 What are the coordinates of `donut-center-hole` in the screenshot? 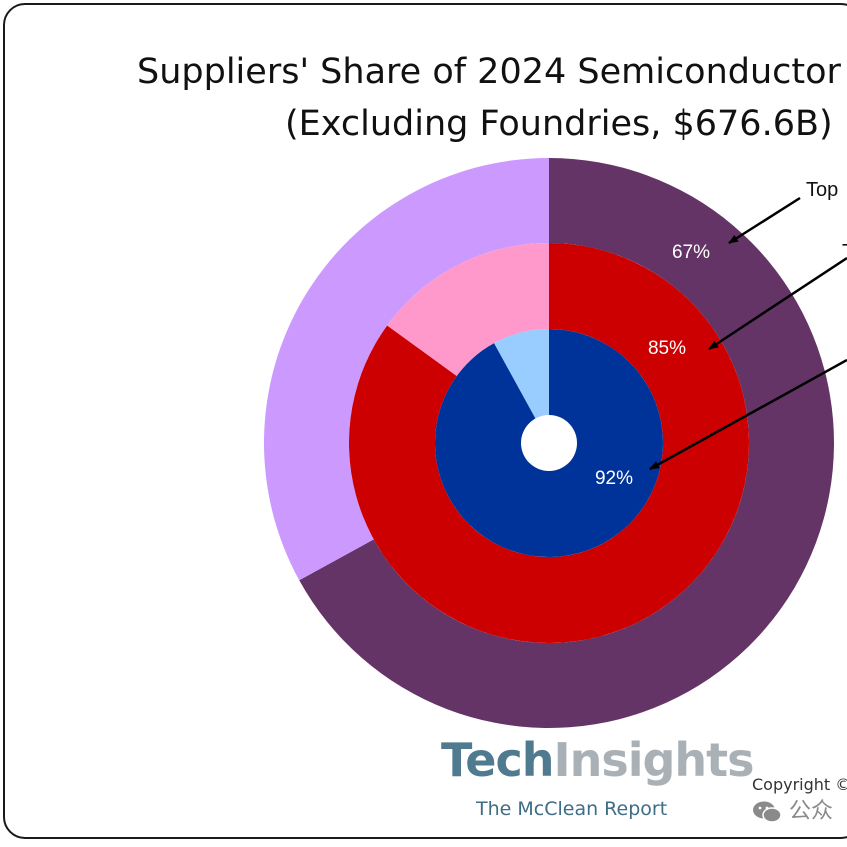 It's located at (549, 443).